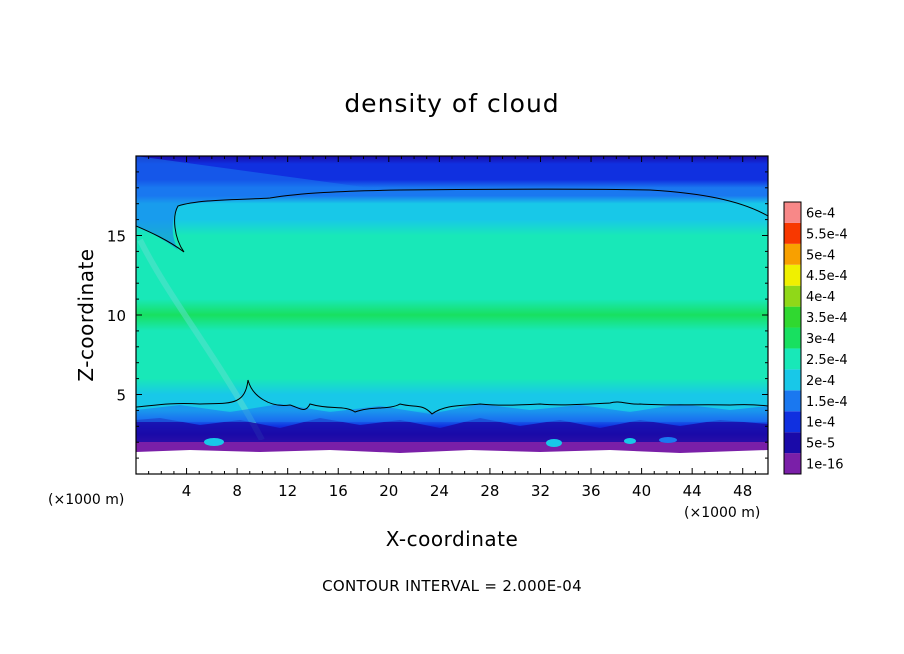 The image size is (904, 654). What do you see at coordinates (820, 381) in the screenshot?
I see `colorbar-label: 2e-4` at bounding box center [820, 381].